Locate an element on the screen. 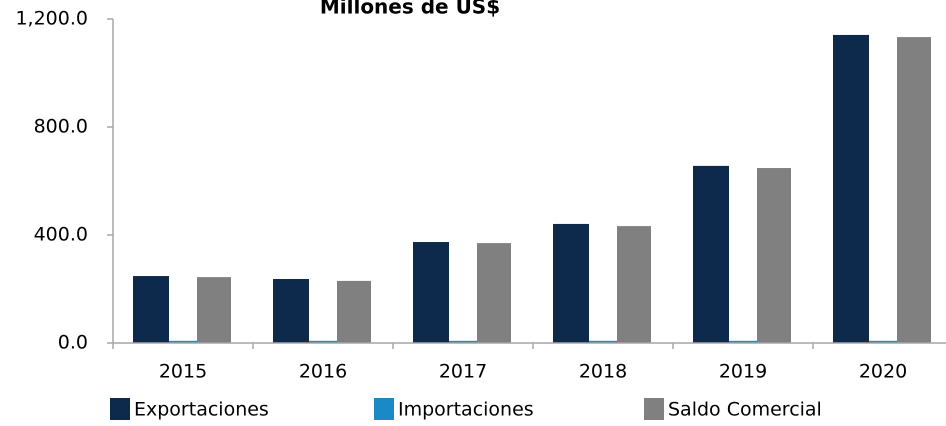  y-tick-label: 0.0 is located at coordinates (73, 343).